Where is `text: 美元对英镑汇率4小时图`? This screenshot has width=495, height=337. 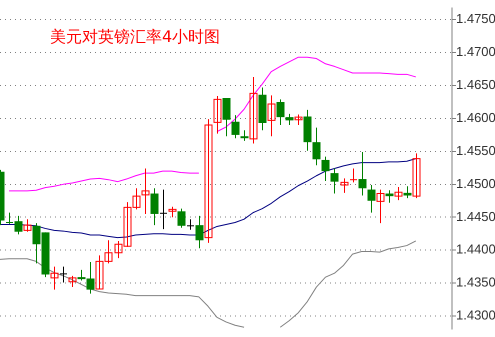
text: 美元对英镑汇率4小时图 is located at coordinates (135, 36).